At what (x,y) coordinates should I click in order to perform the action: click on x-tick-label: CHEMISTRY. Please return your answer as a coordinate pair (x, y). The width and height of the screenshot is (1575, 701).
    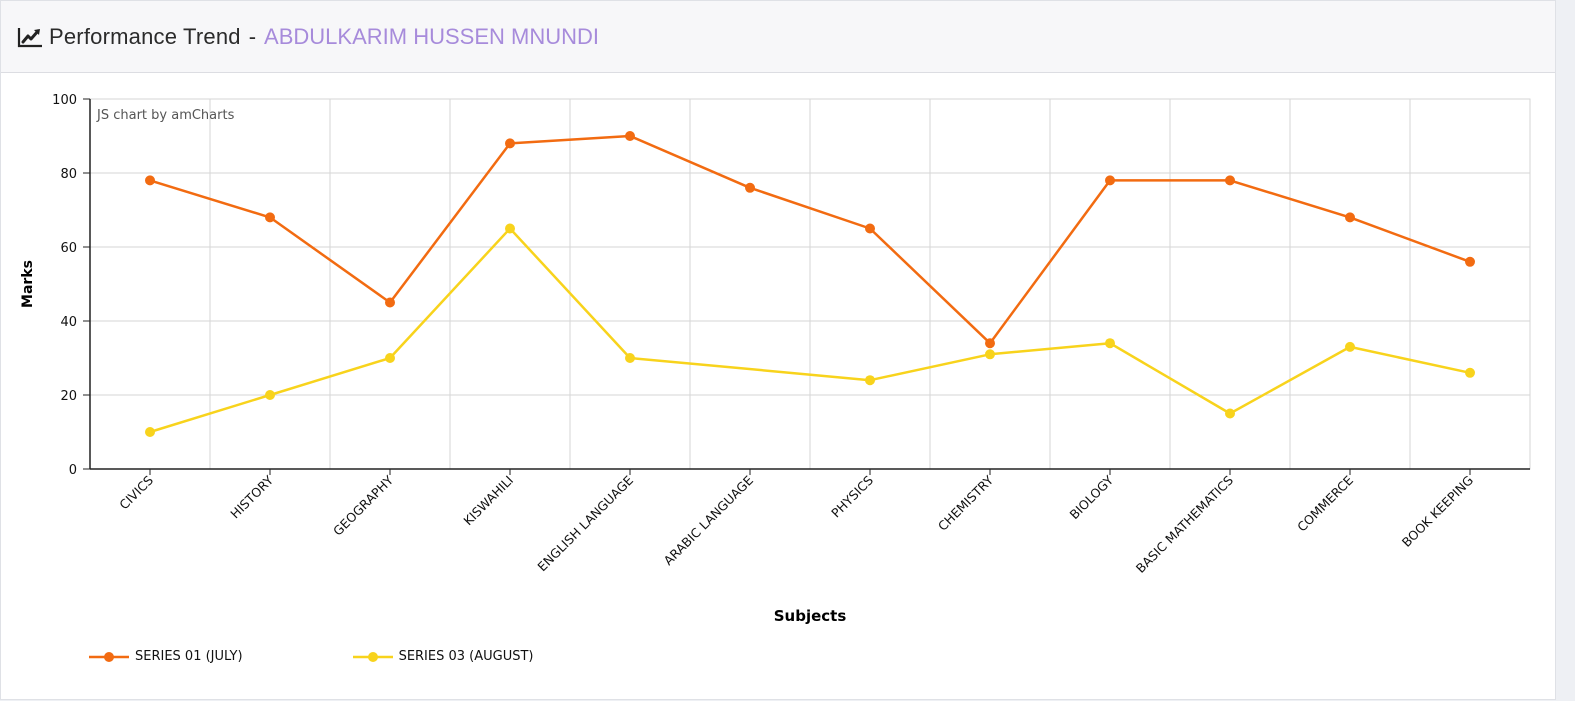
    Looking at the image, I should click on (965, 502).